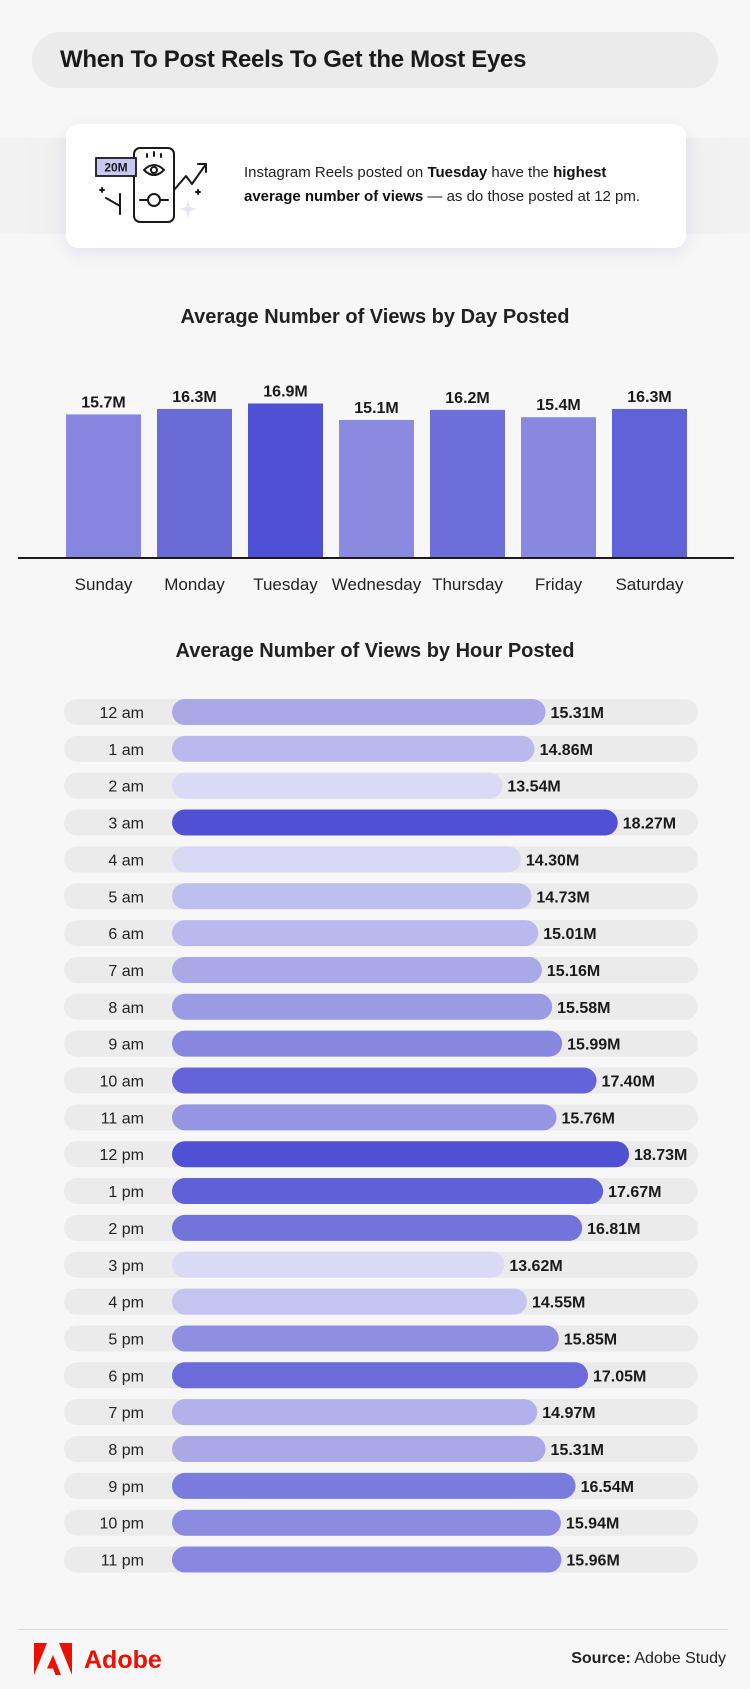 The width and height of the screenshot is (750, 1689). Describe the element at coordinates (588, 1118) in the screenshot. I see `hour-bar-value-label: 15.76M` at that location.